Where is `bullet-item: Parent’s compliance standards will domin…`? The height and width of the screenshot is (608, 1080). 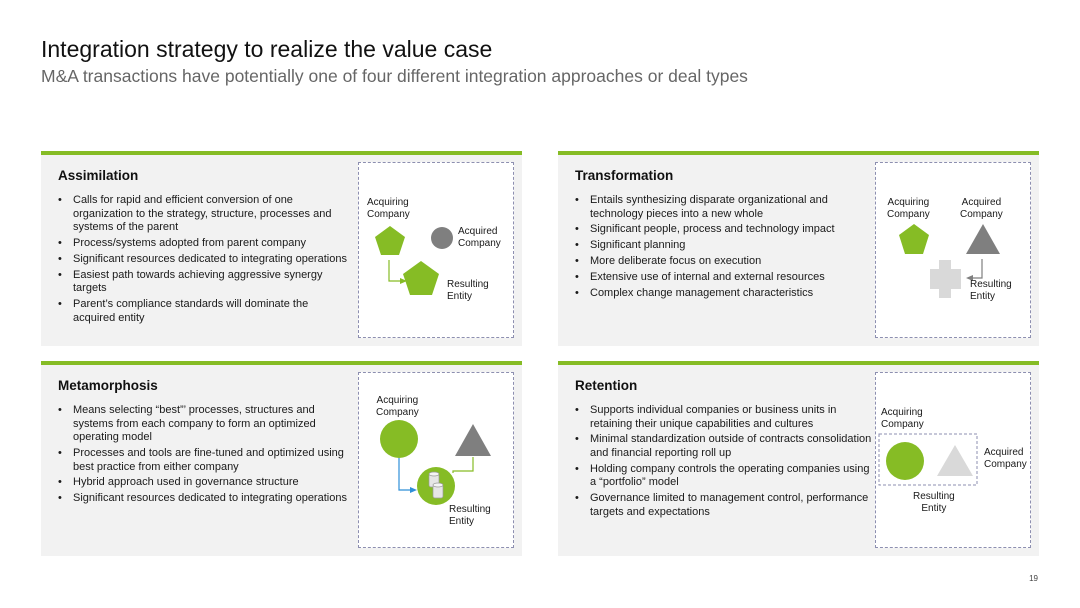 bullet-item: Parent’s compliance standards will domin… is located at coordinates (203, 311).